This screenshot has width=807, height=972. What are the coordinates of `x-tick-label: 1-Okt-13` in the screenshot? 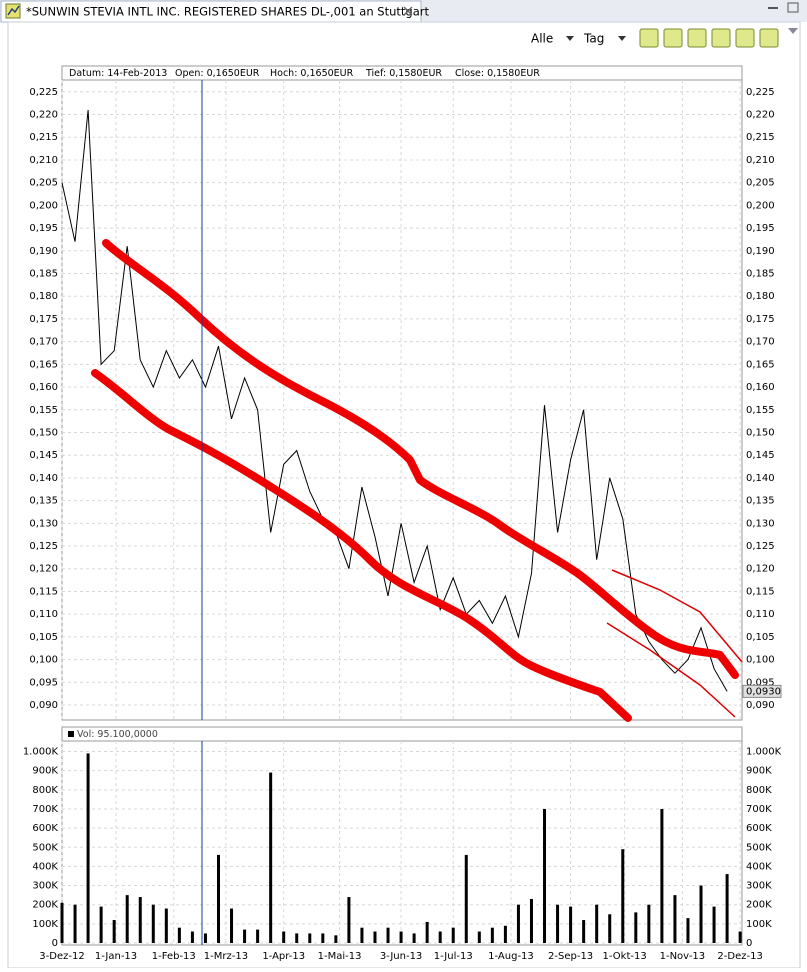 It's located at (625, 956).